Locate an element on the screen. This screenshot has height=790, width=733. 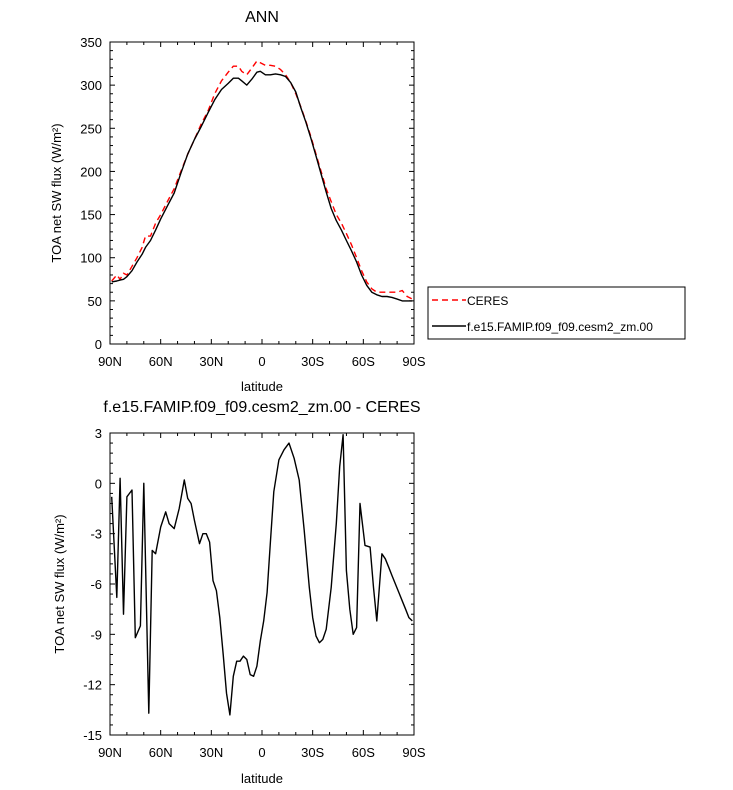
top-series-group is located at coordinates (262, 181).